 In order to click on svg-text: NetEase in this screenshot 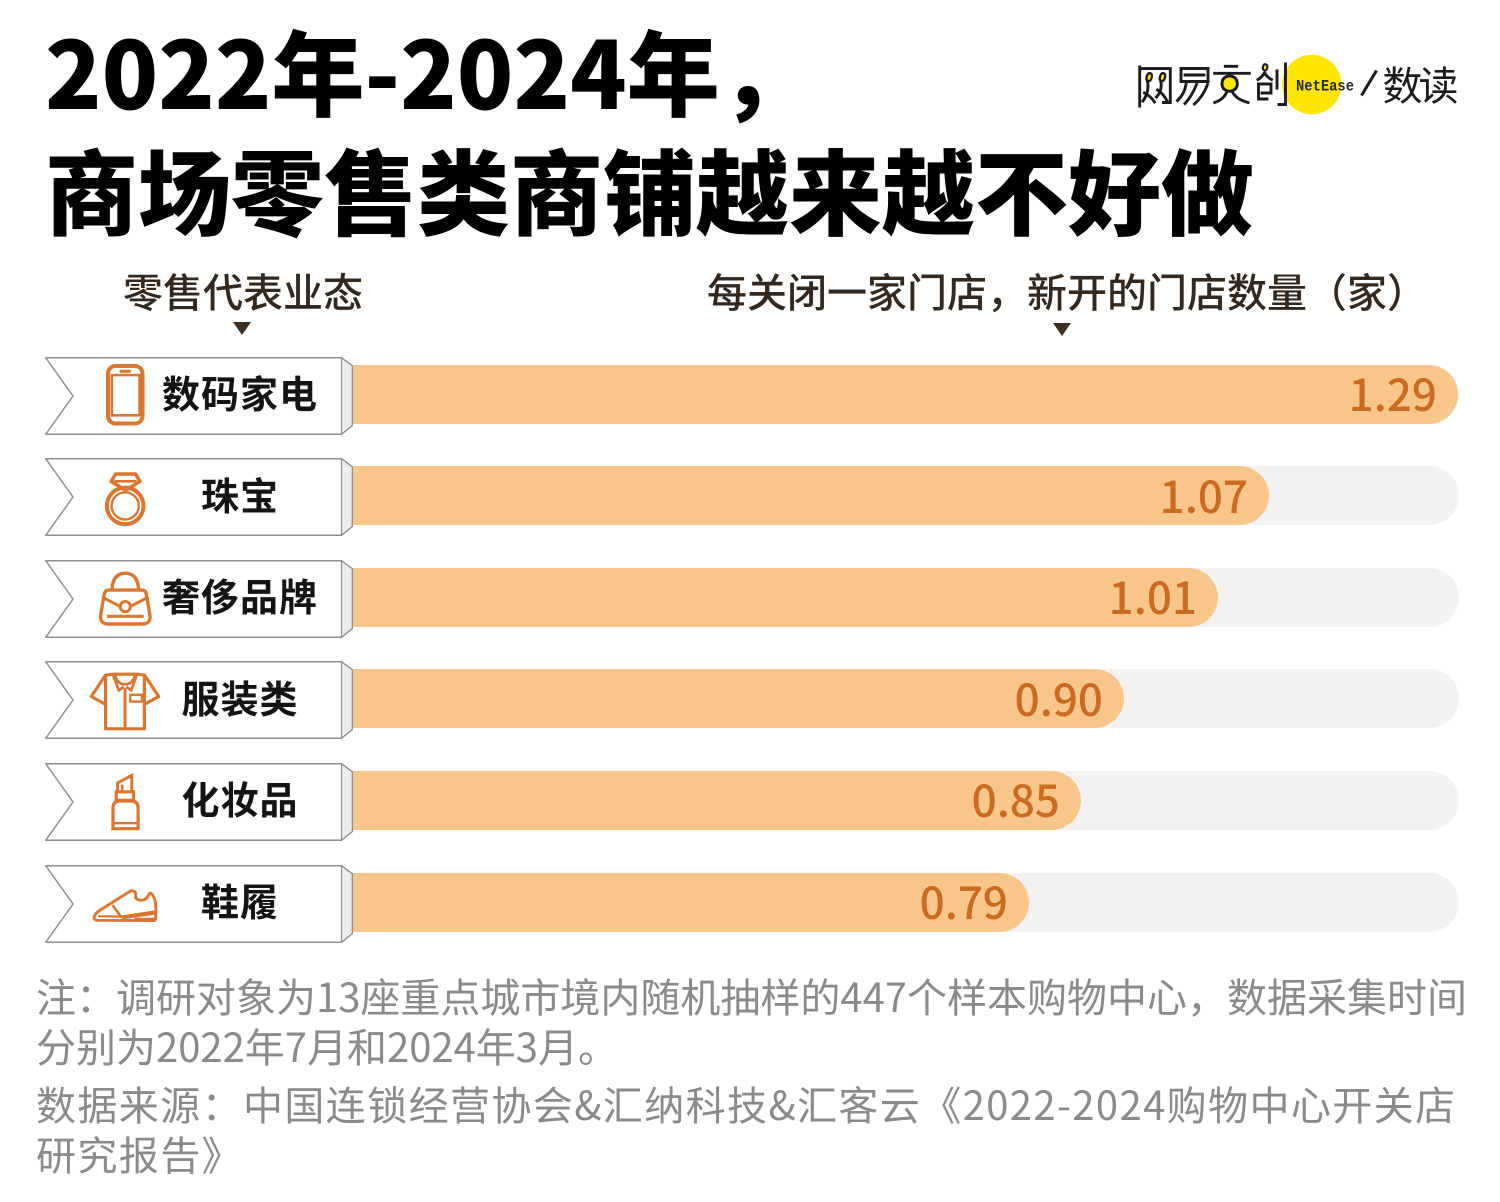, I will do `click(1325, 87)`.